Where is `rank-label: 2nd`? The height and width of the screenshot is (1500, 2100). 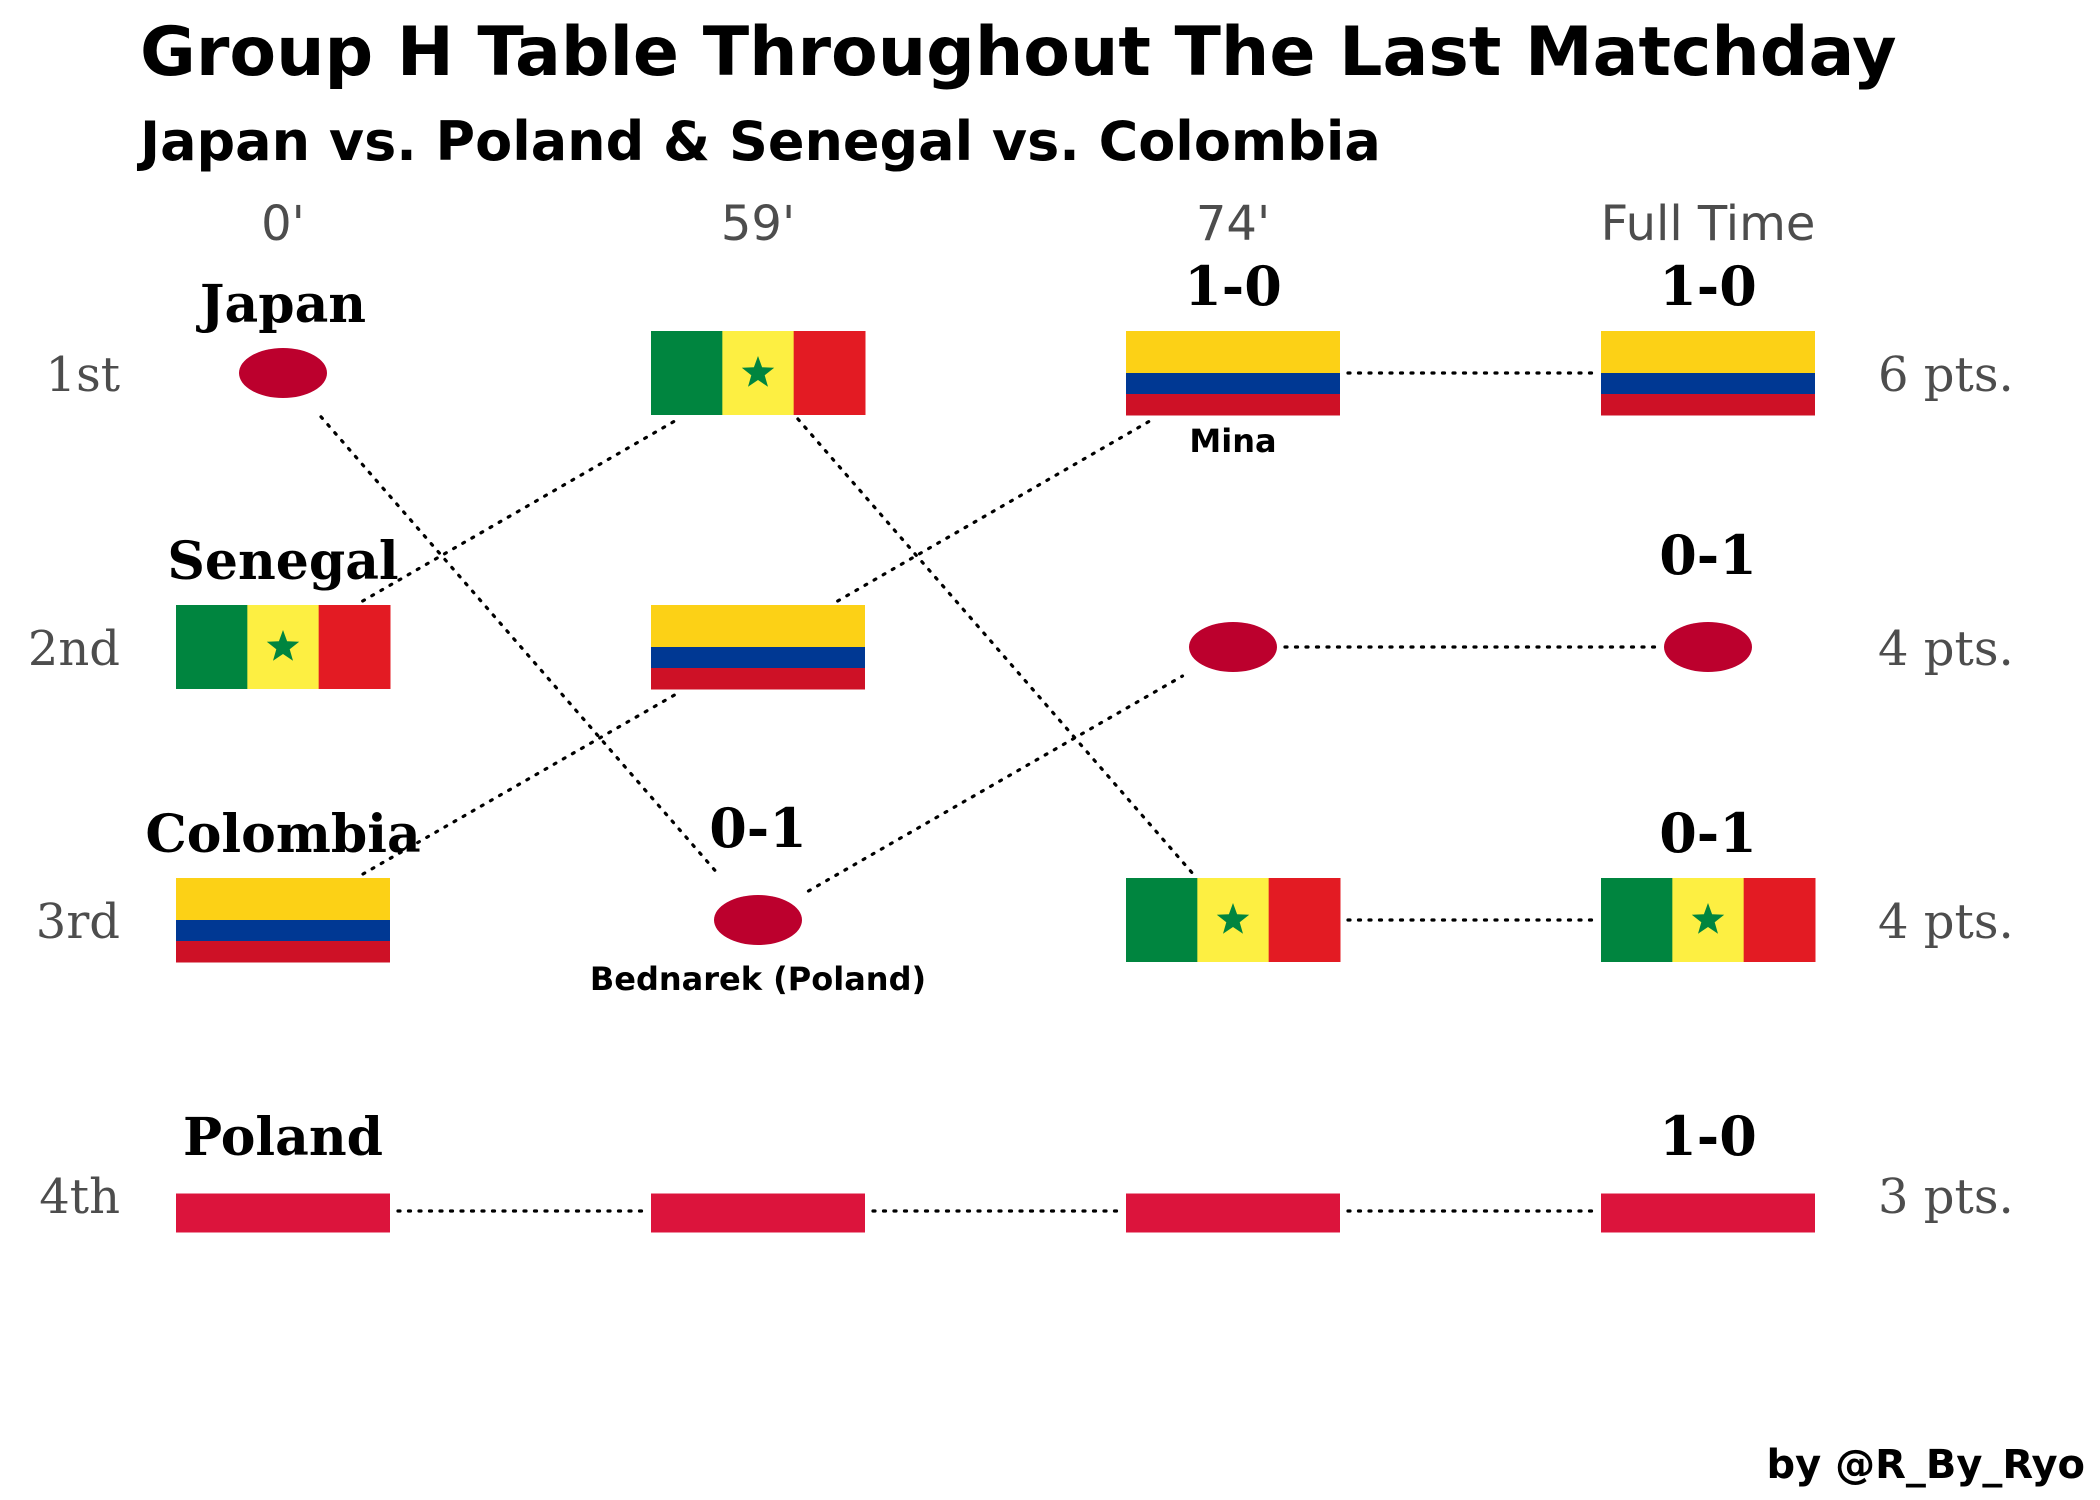
rank-label: 2nd is located at coordinates (74, 649).